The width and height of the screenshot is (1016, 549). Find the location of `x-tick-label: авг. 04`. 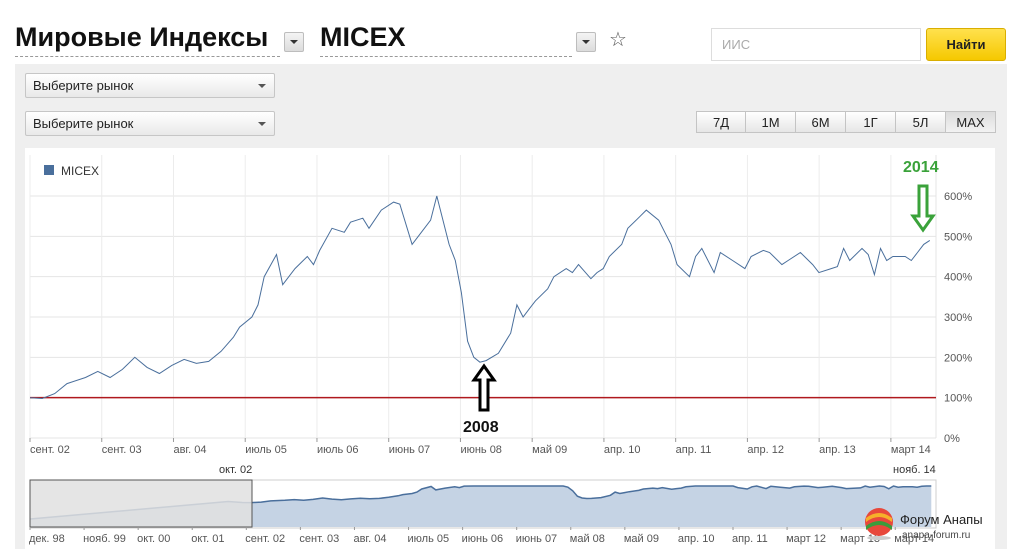

x-tick-label: авг. 04 is located at coordinates (189, 450).